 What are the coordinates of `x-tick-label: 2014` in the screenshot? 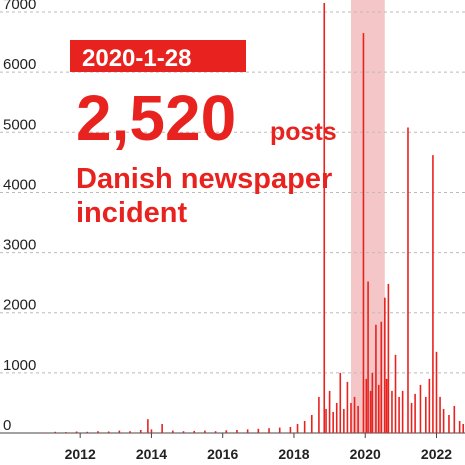 It's located at (151, 454).